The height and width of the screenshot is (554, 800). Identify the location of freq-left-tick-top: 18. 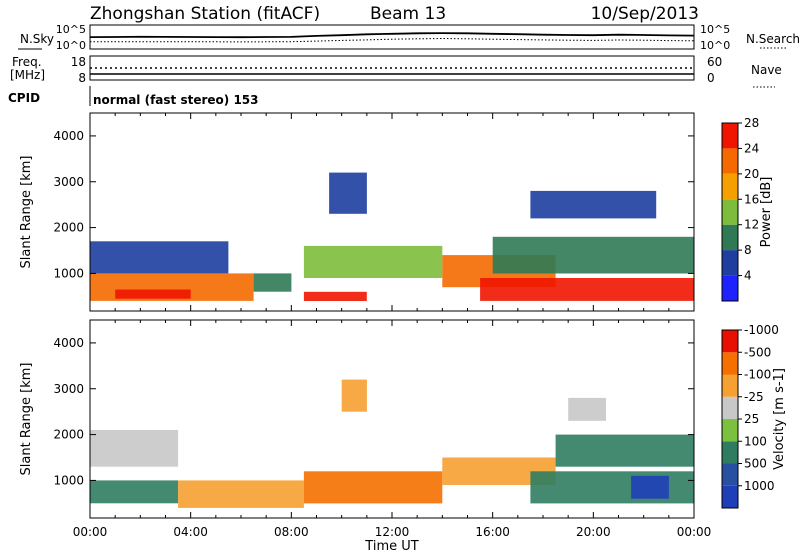
(78, 62).